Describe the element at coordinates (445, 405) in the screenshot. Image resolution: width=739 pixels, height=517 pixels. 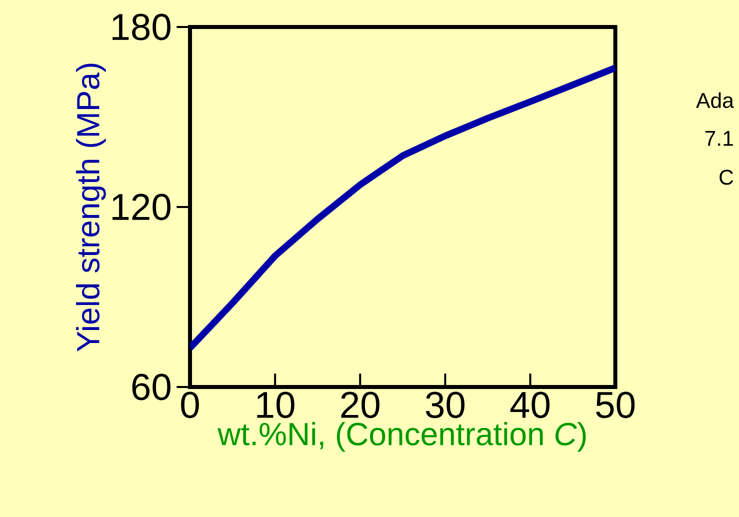
I see `x-tick-label: 30` at that location.